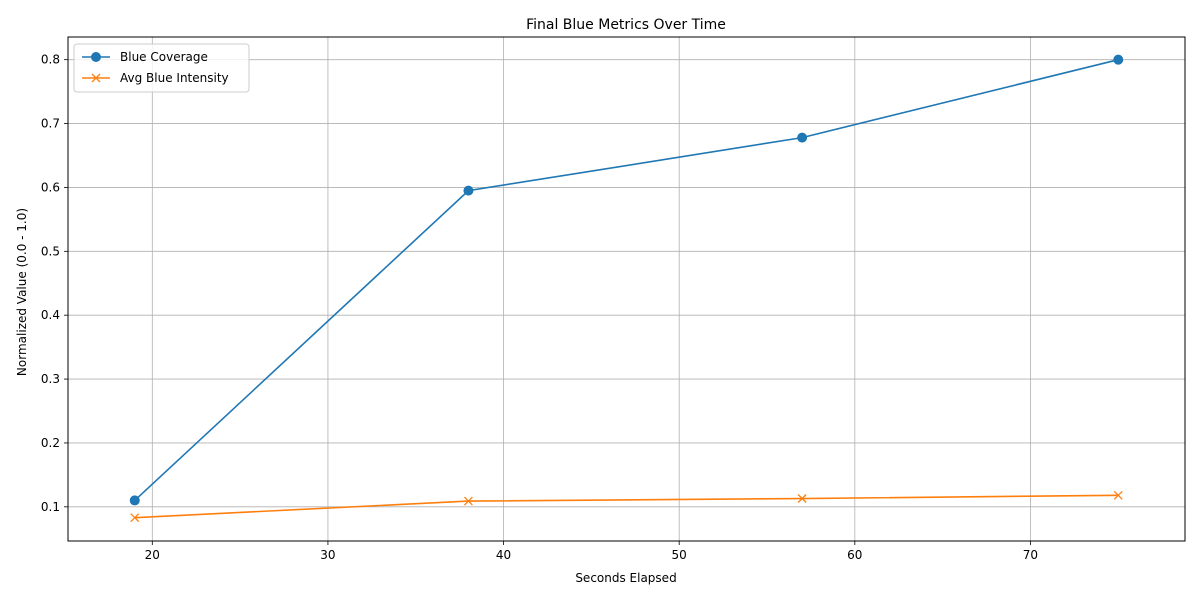 The image size is (1200, 600). I want to click on chart-title: Final Blue Metrics Over Time, so click(626, 25).